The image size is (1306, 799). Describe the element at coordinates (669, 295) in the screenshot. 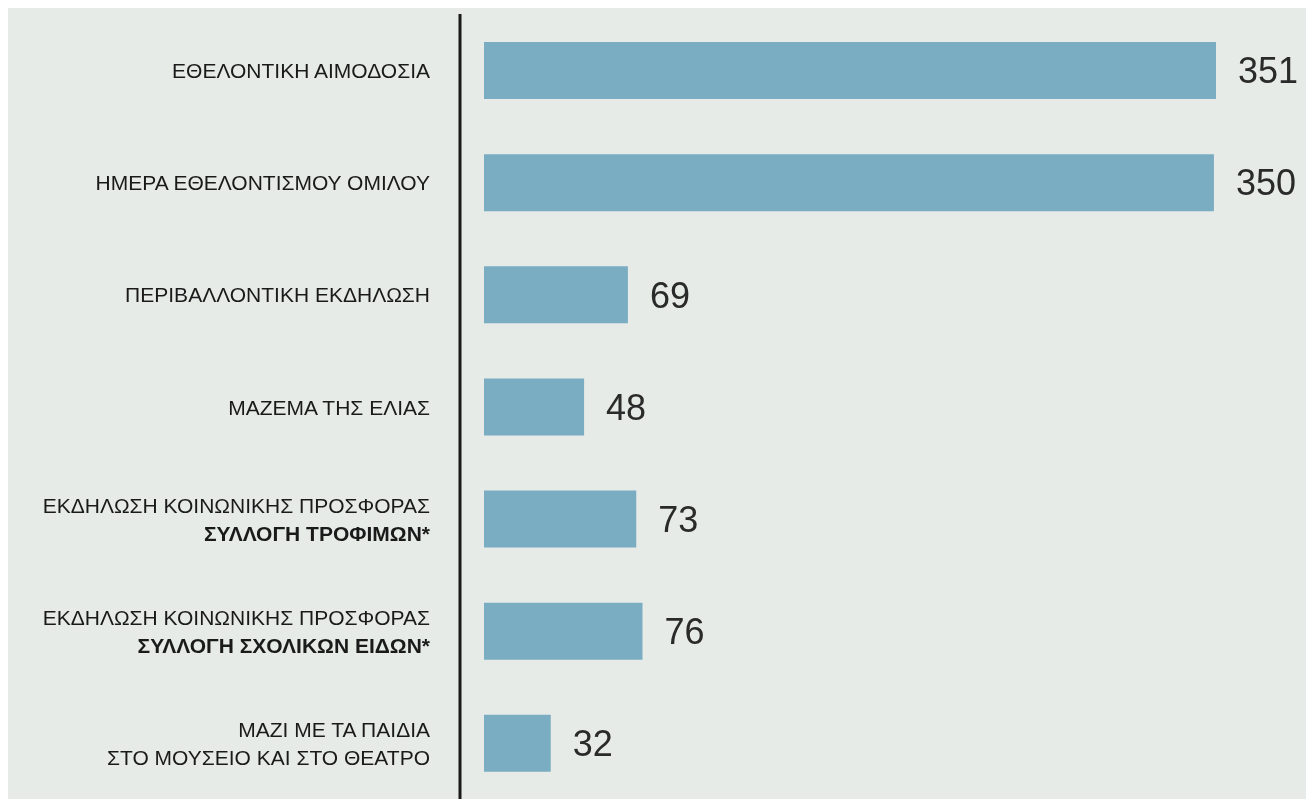

I see `data-label: 69` at that location.